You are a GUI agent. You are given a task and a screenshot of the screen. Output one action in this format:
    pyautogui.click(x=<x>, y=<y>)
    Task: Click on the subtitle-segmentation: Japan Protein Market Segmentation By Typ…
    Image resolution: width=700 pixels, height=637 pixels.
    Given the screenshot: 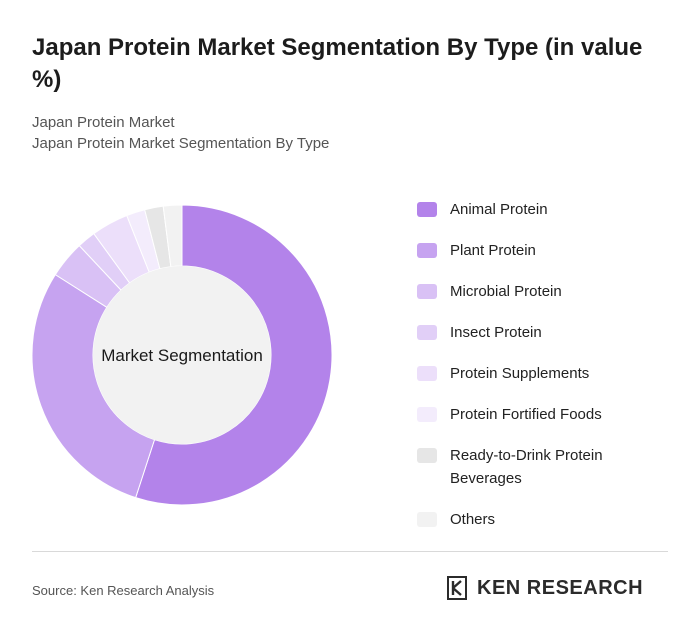 What is the action you would take?
    pyautogui.click(x=181, y=143)
    